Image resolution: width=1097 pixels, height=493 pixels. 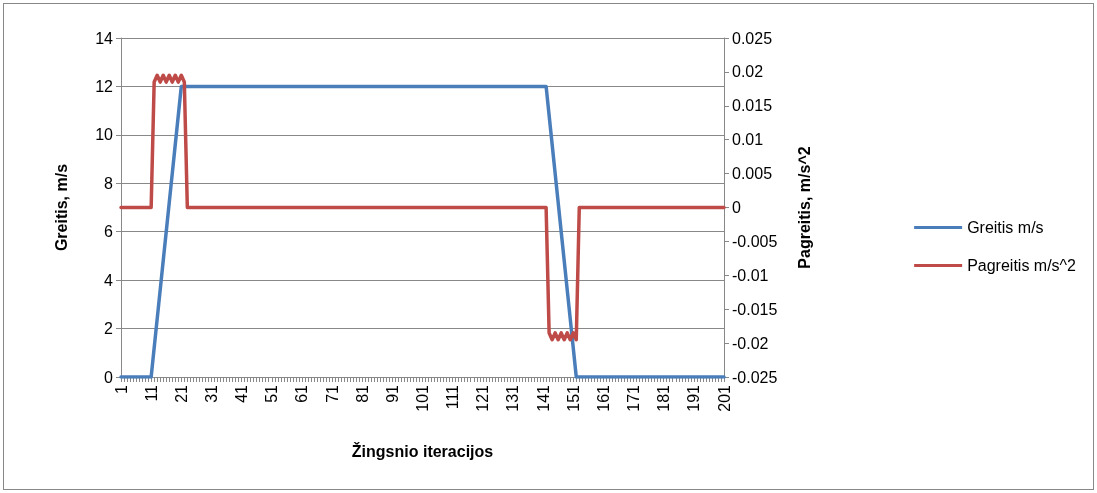 What do you see at coordinates (752, 38) in the screenshot?
I see `y2-tick-label: 0.025` at bounding box center [752, 38].